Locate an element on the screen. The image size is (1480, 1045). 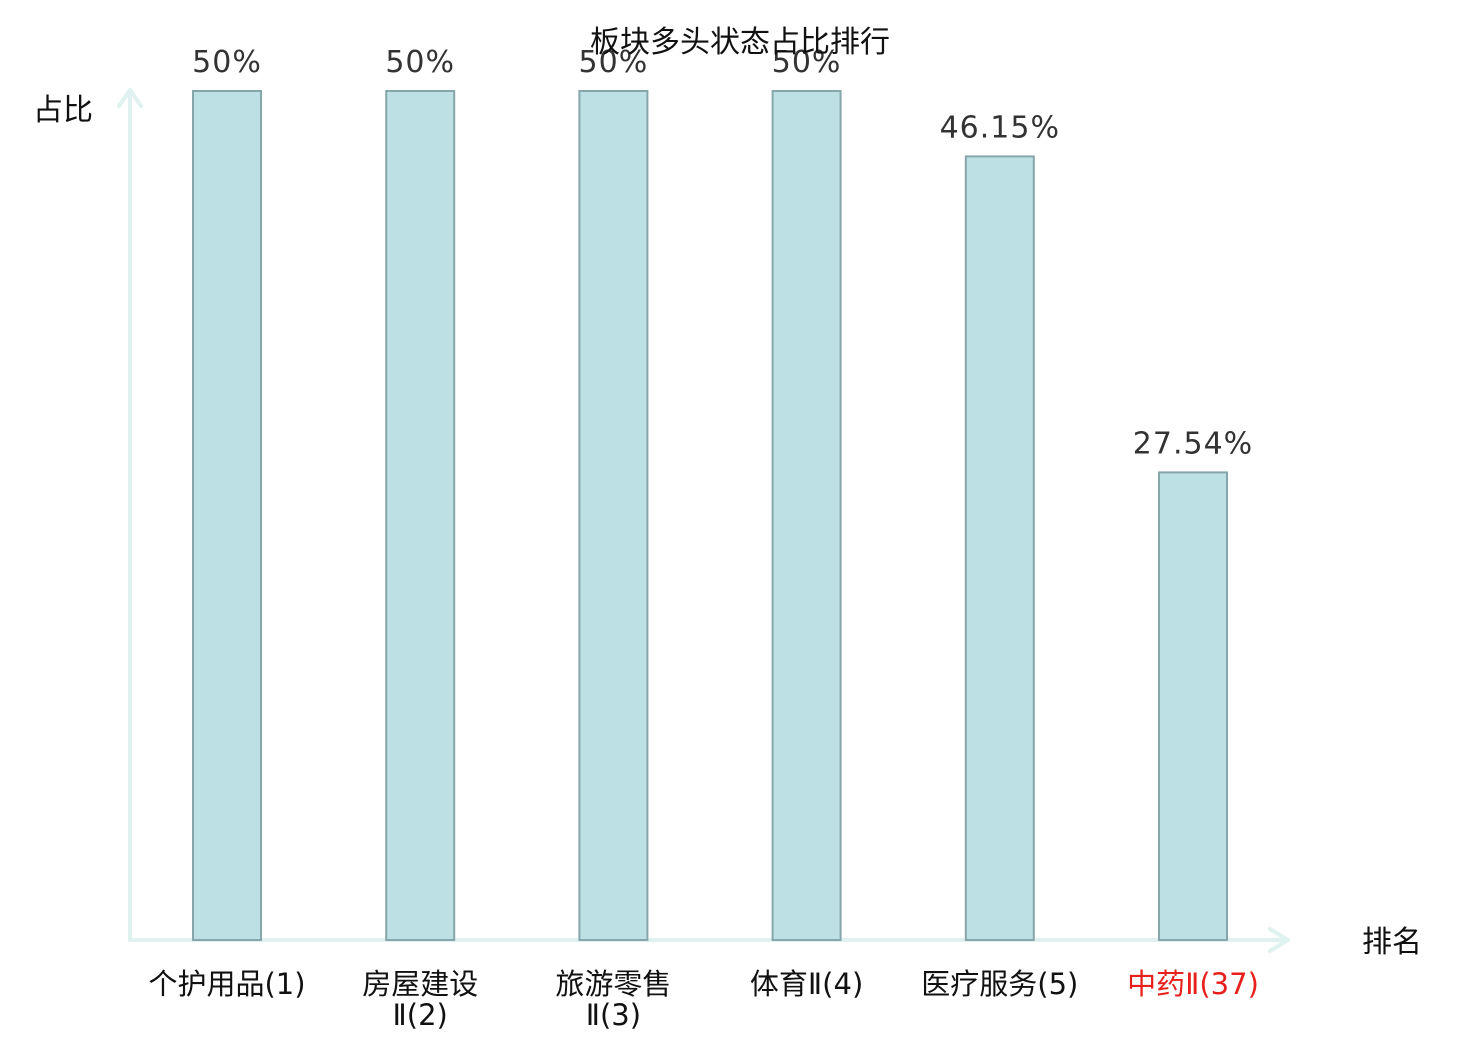
x-axis-title: 排名 is located at coordinates (1392, 942).